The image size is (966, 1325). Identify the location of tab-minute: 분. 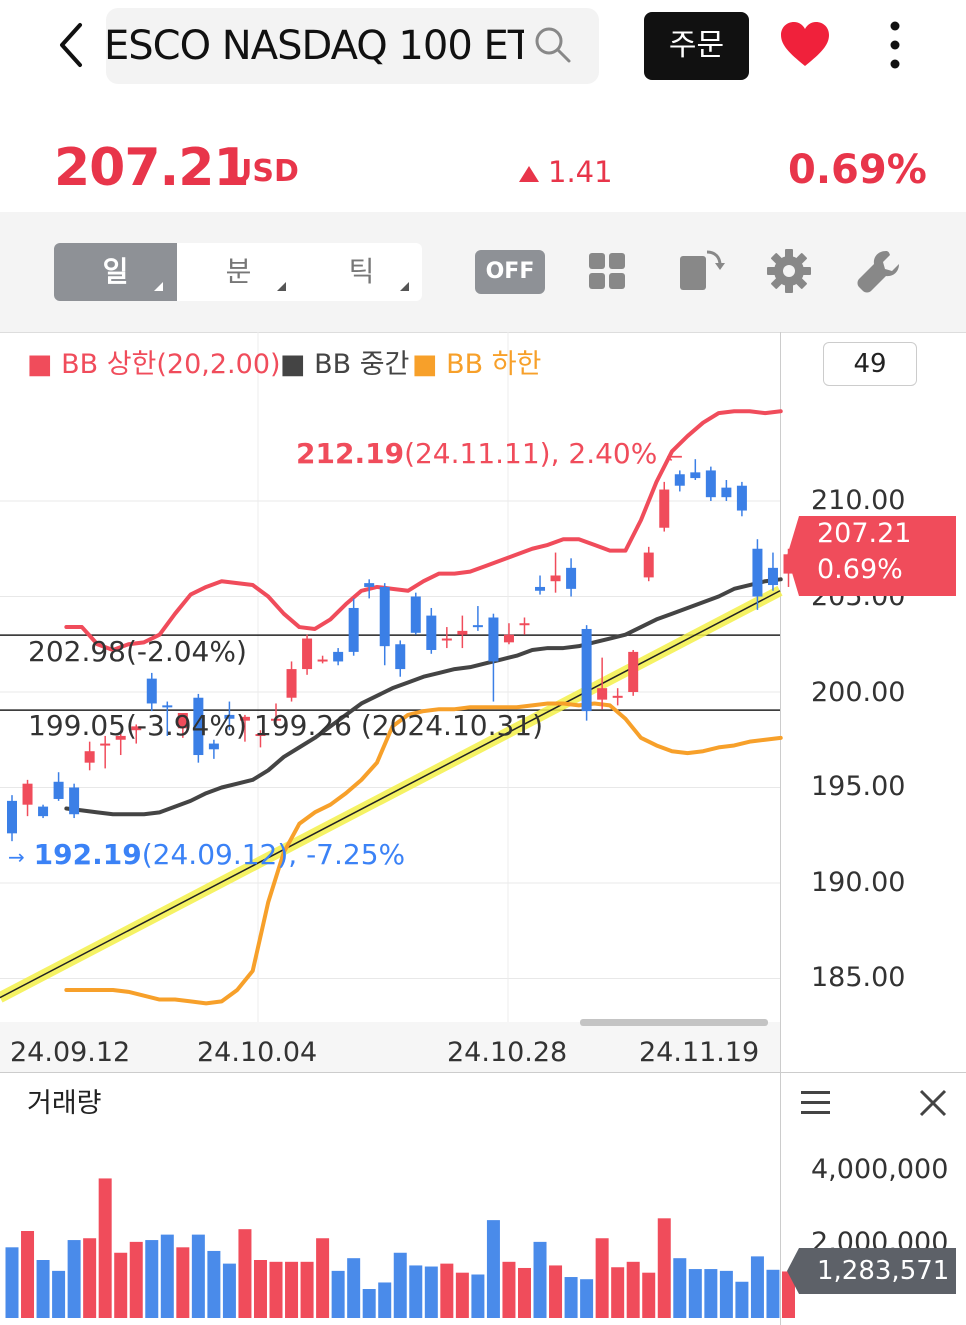
(238, 272).